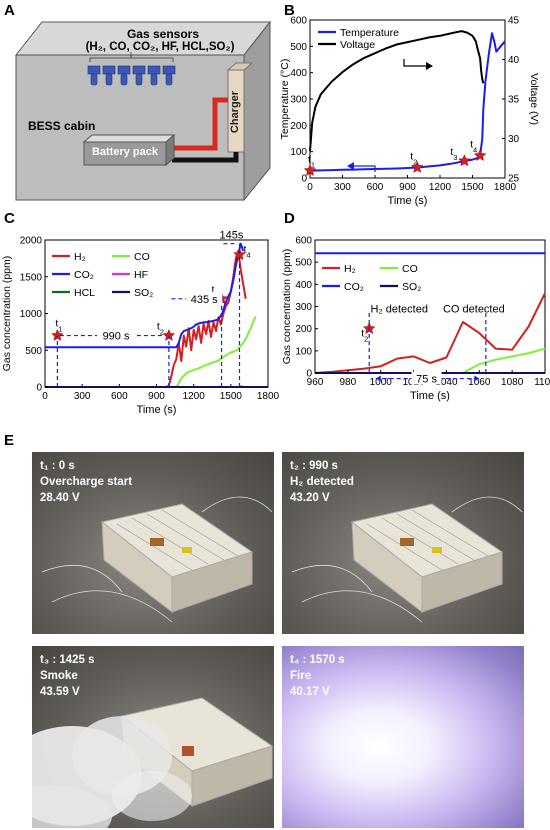 The height and width of the screenshot is (830, 550). Describe the element at coordinates (289, 218) in the screenshot. I see `panel-letter-d: D` at that location.